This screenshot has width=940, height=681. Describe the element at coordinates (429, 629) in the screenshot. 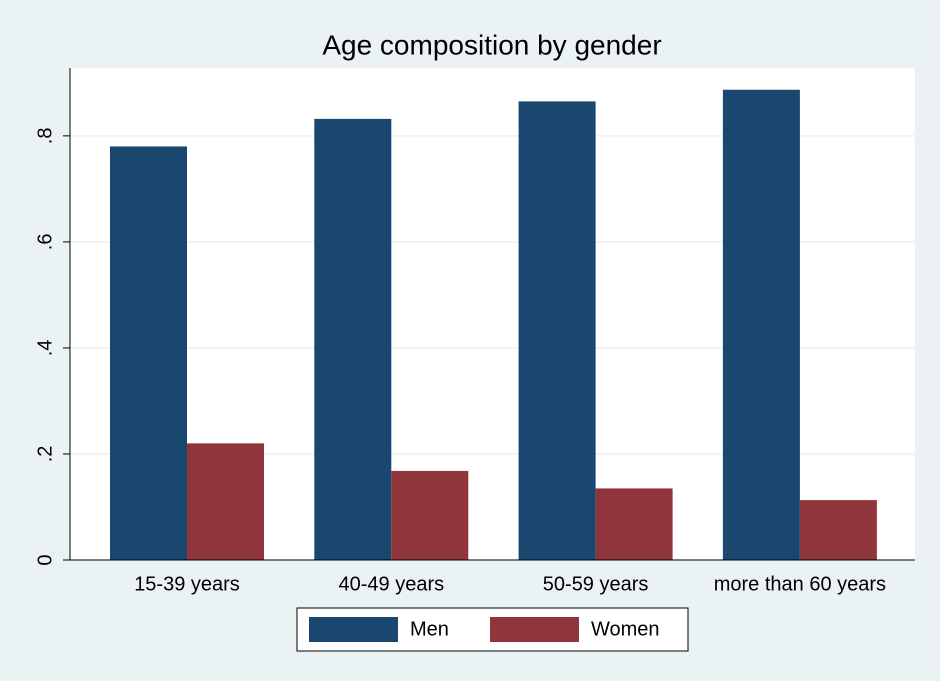

I see `legend-label: Men` at that location.